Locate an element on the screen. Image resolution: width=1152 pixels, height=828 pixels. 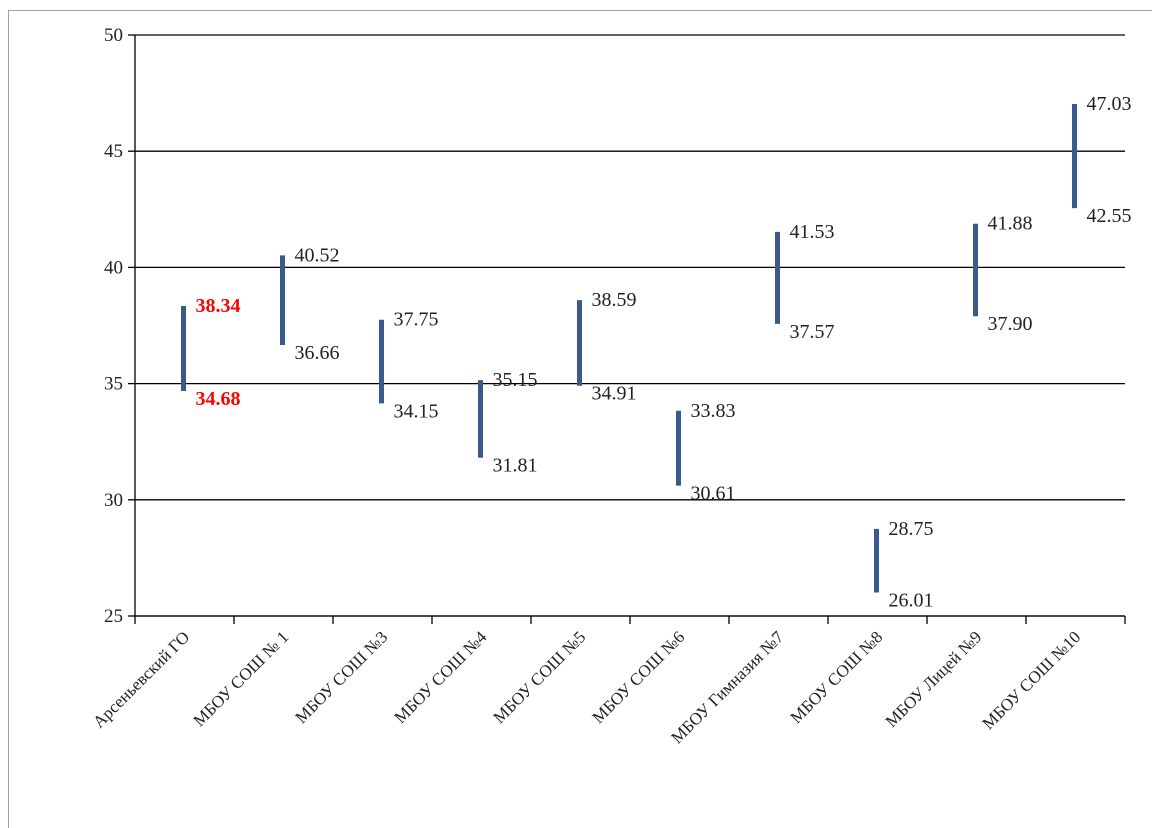
x-category-label: МБОУ СОШ №4 is located at coordinates (441, 677).